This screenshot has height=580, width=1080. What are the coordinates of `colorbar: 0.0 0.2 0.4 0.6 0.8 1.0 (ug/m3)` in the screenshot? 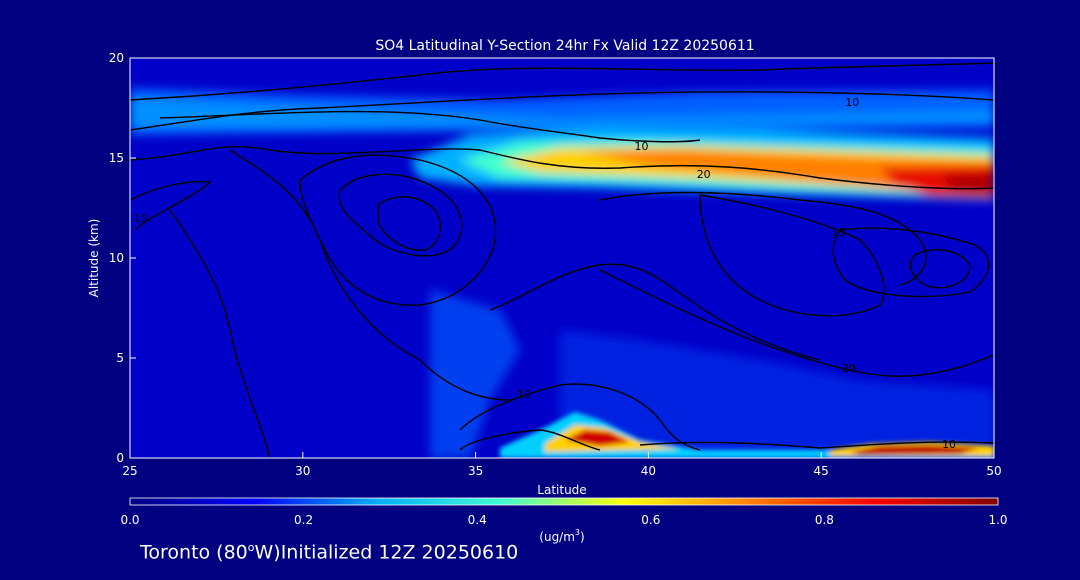 It's located at (564, 520).